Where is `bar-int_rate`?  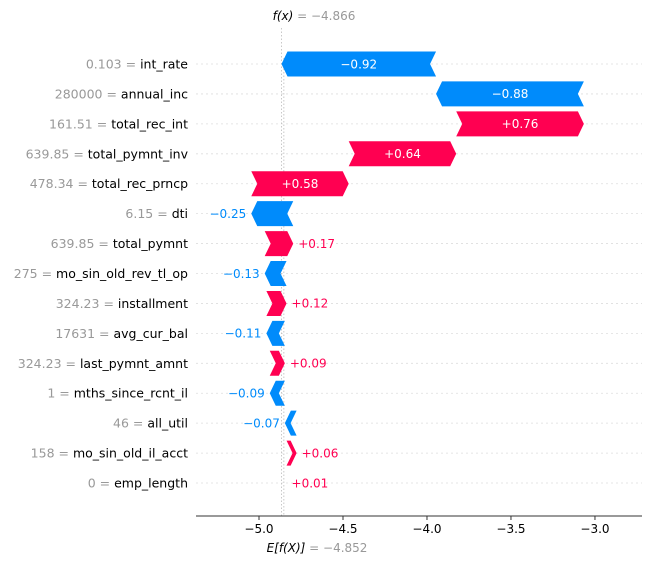
bar-int_rate is located at coordinates (359, 64).